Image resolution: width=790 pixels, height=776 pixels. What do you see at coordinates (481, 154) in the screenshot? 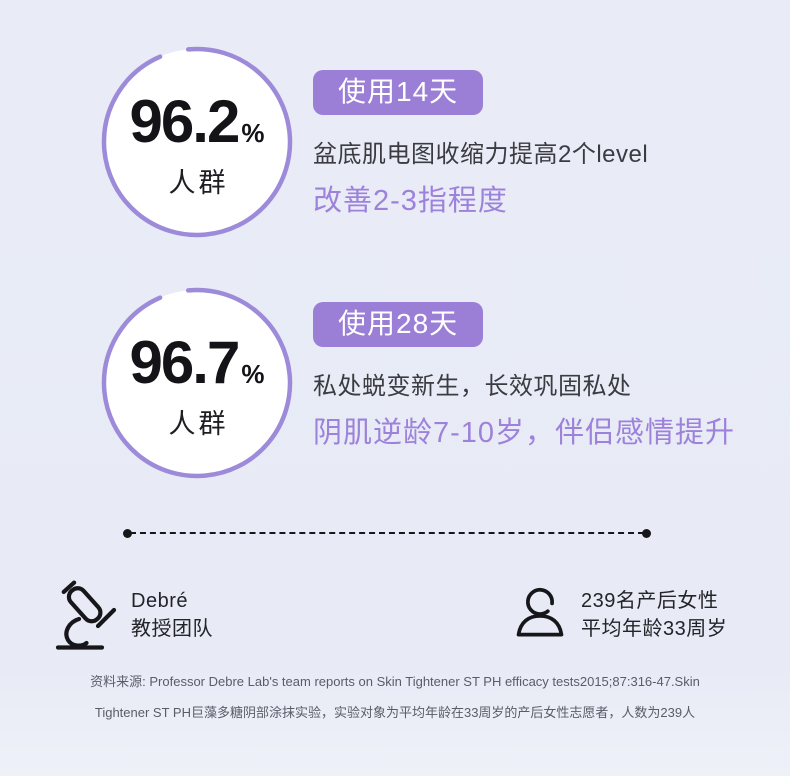
I see `result-line: 盆底肌电图收缩力提高2个level` at bounding box center [481, 154].